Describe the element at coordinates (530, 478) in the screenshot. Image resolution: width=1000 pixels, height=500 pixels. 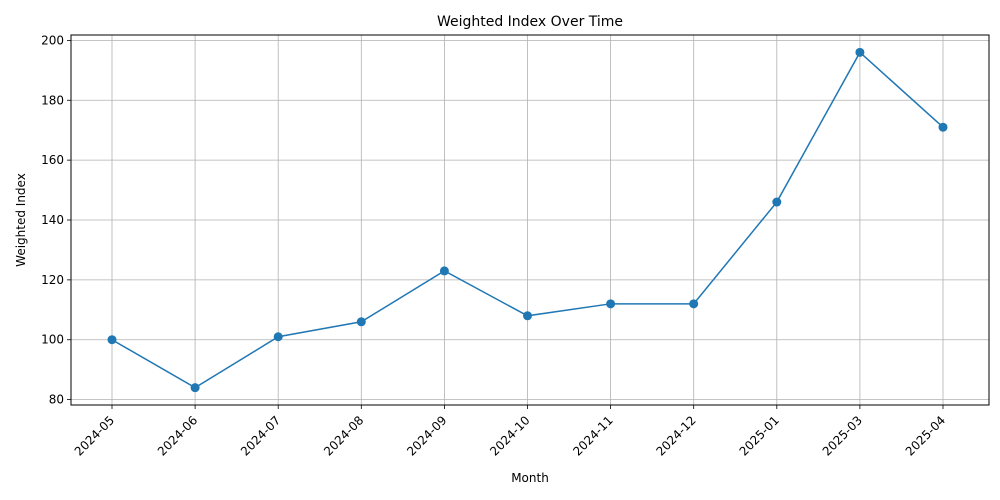
I see `x-axis-label: Month` at that location.